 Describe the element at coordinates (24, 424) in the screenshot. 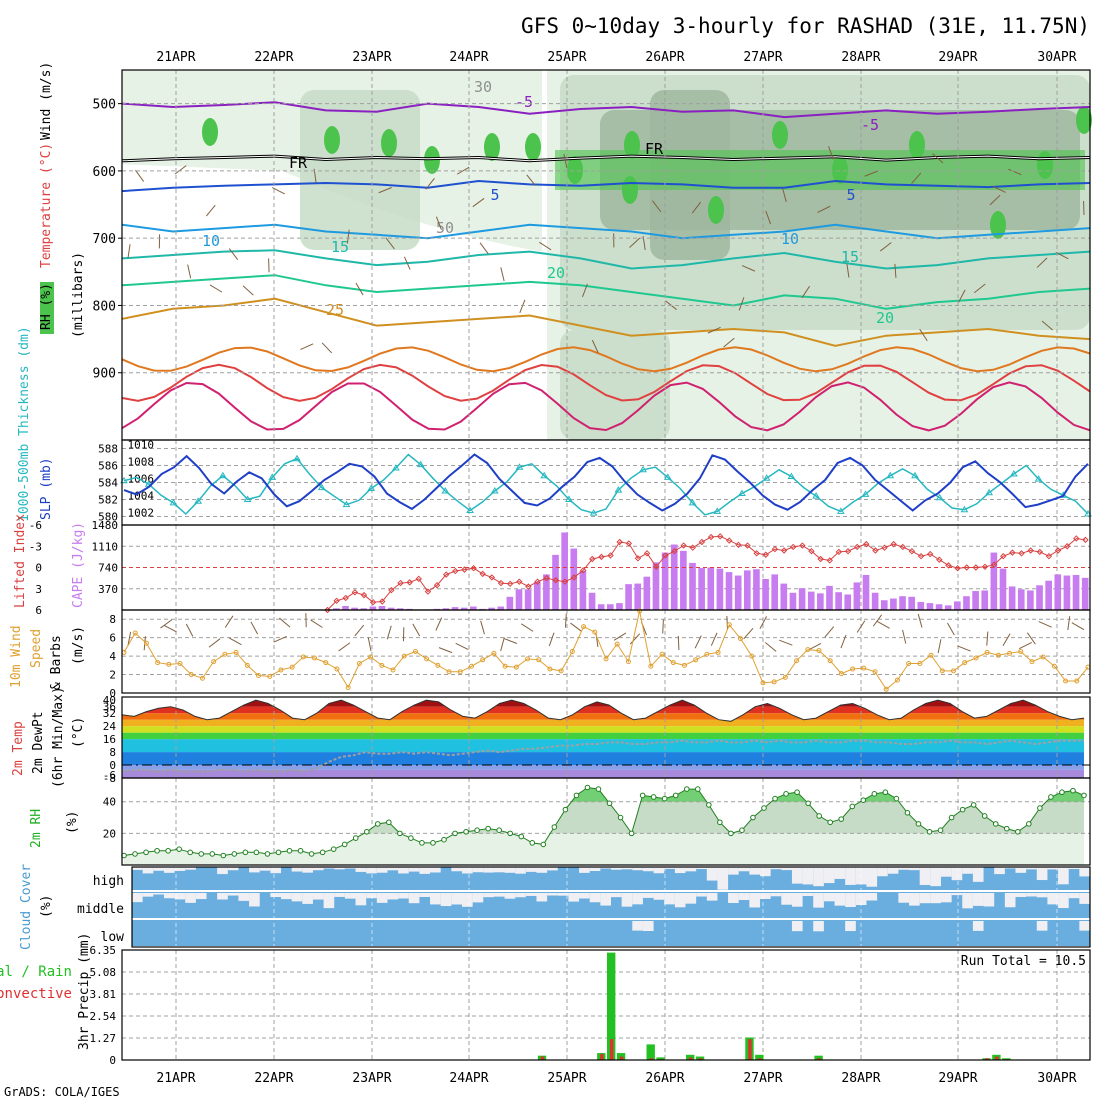

I see `ylabel-thickness: 1000-500mb Thickness (dm)` at that location.